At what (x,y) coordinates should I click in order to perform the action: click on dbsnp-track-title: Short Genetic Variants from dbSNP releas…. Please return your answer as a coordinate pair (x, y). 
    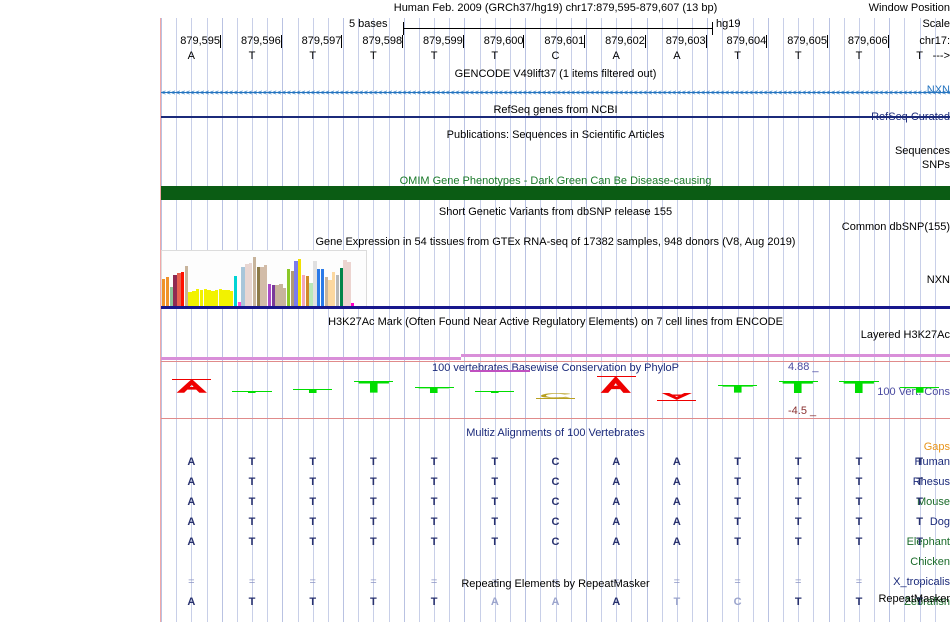
    Looking at the image, I should click on (555, 212).